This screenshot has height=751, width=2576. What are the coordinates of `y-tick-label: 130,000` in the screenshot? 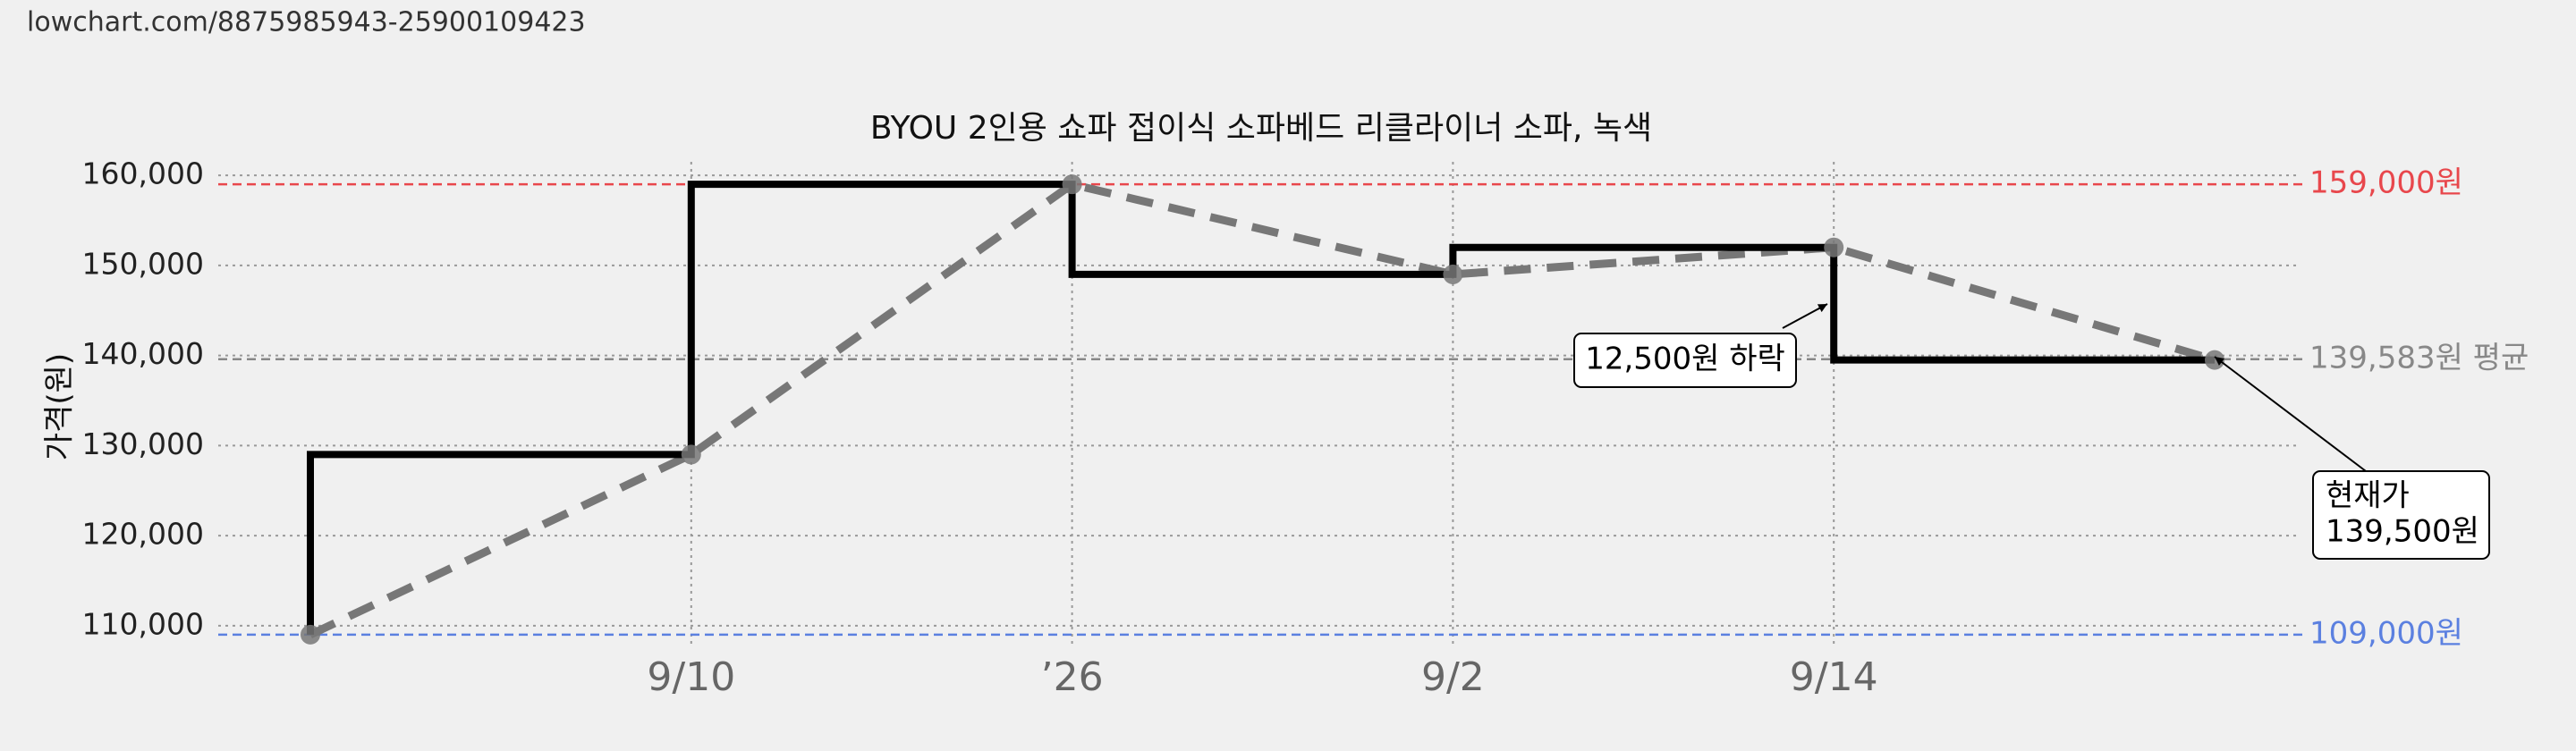 It's located at (143, 443).